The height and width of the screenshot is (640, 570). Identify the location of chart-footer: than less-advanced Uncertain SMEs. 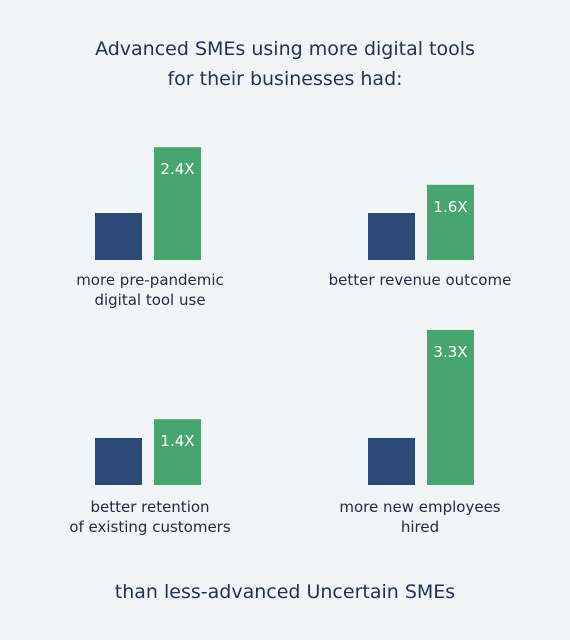
(285, 592).